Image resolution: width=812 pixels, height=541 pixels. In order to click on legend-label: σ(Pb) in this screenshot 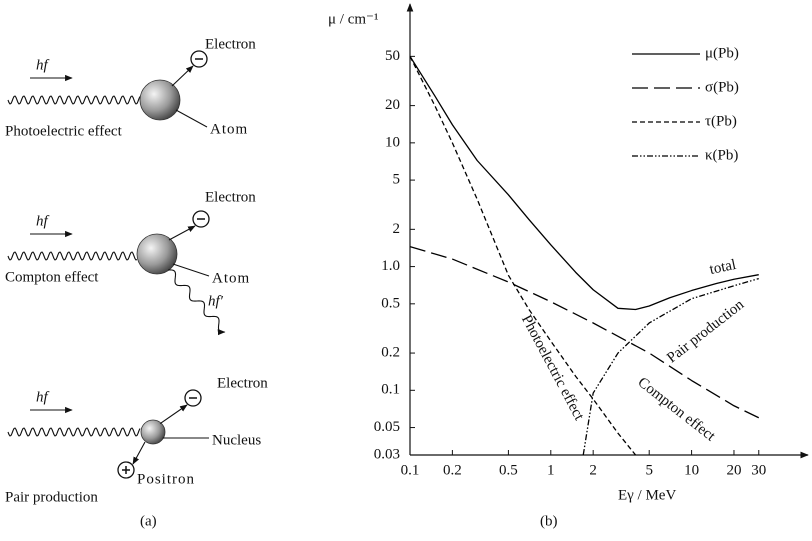, I will do `click(722, 87)`.